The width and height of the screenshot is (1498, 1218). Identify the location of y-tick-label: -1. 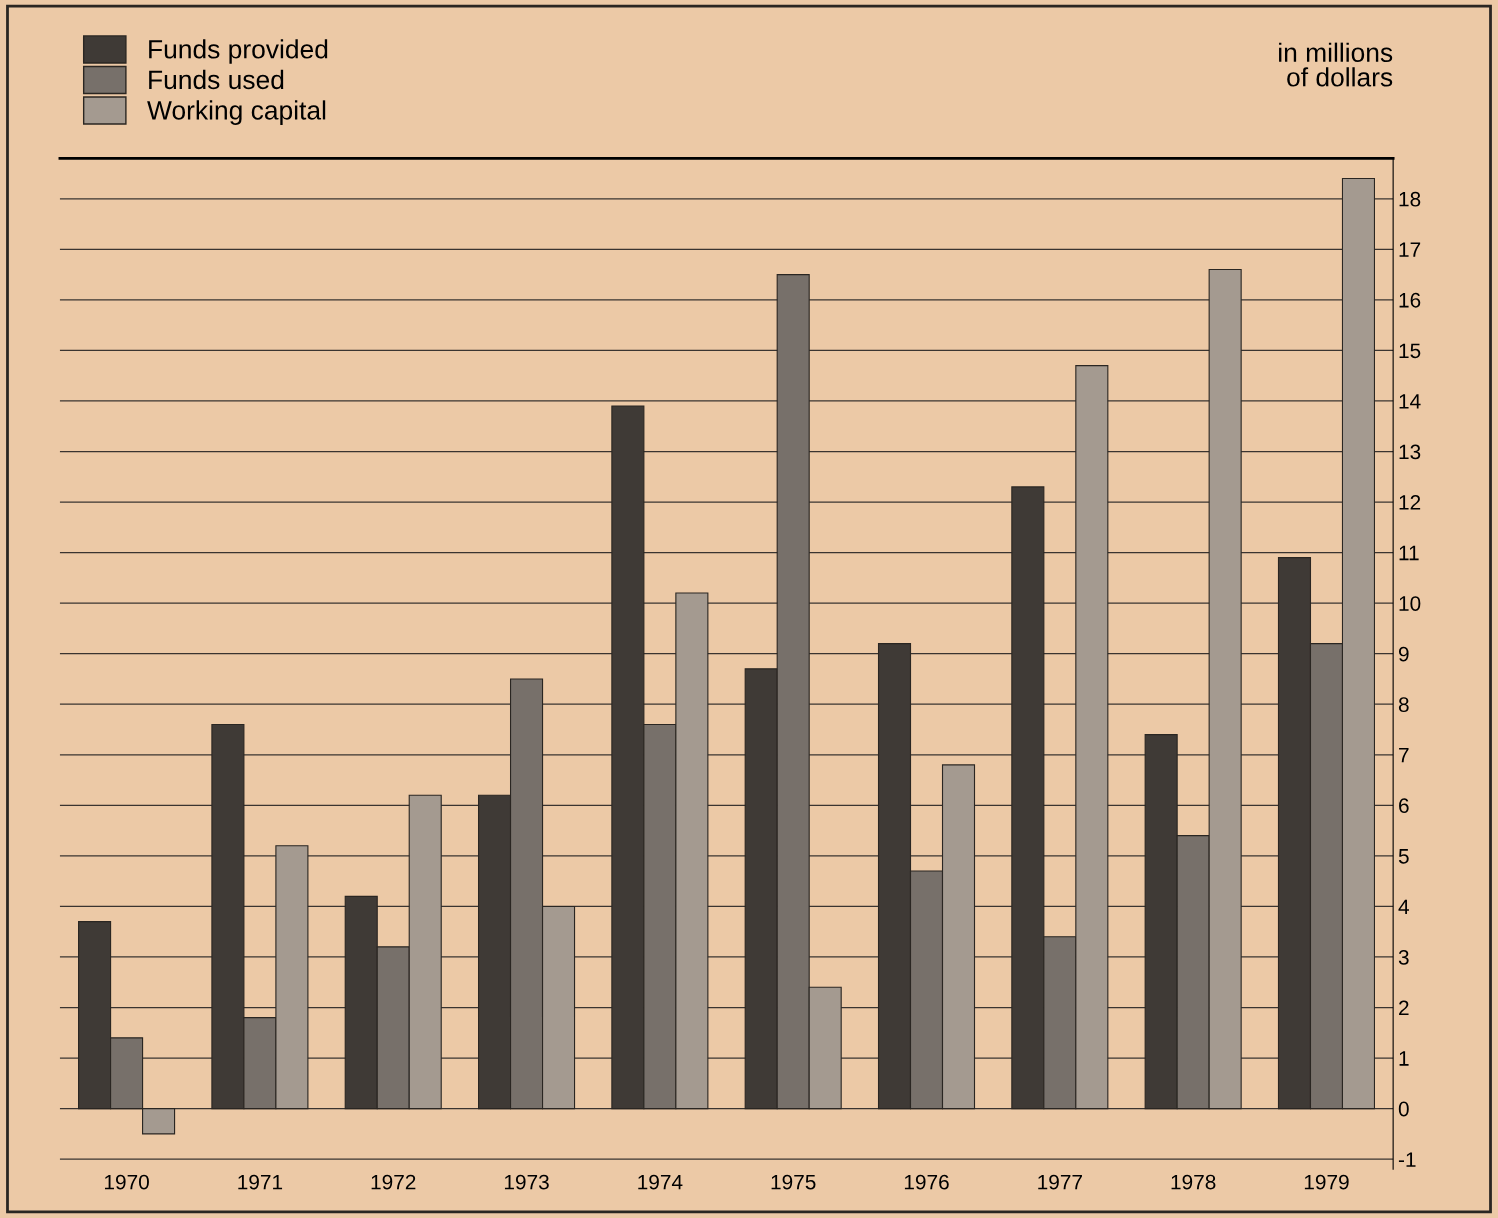
(1407, 1159).